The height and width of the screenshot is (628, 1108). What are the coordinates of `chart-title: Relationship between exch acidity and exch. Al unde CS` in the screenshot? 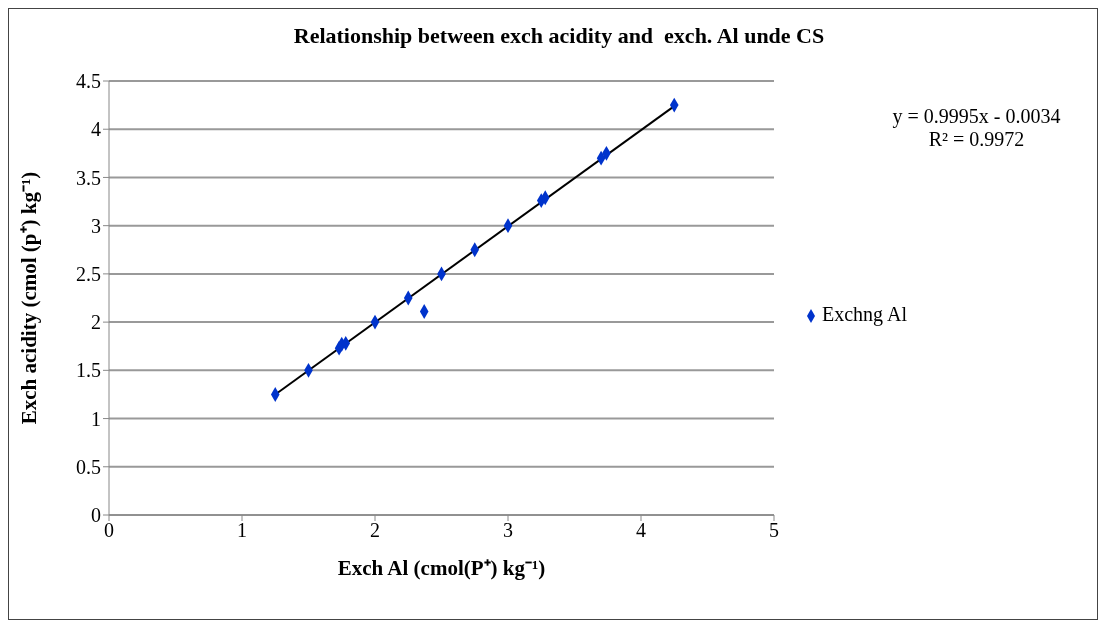 It's located at (559, 36).